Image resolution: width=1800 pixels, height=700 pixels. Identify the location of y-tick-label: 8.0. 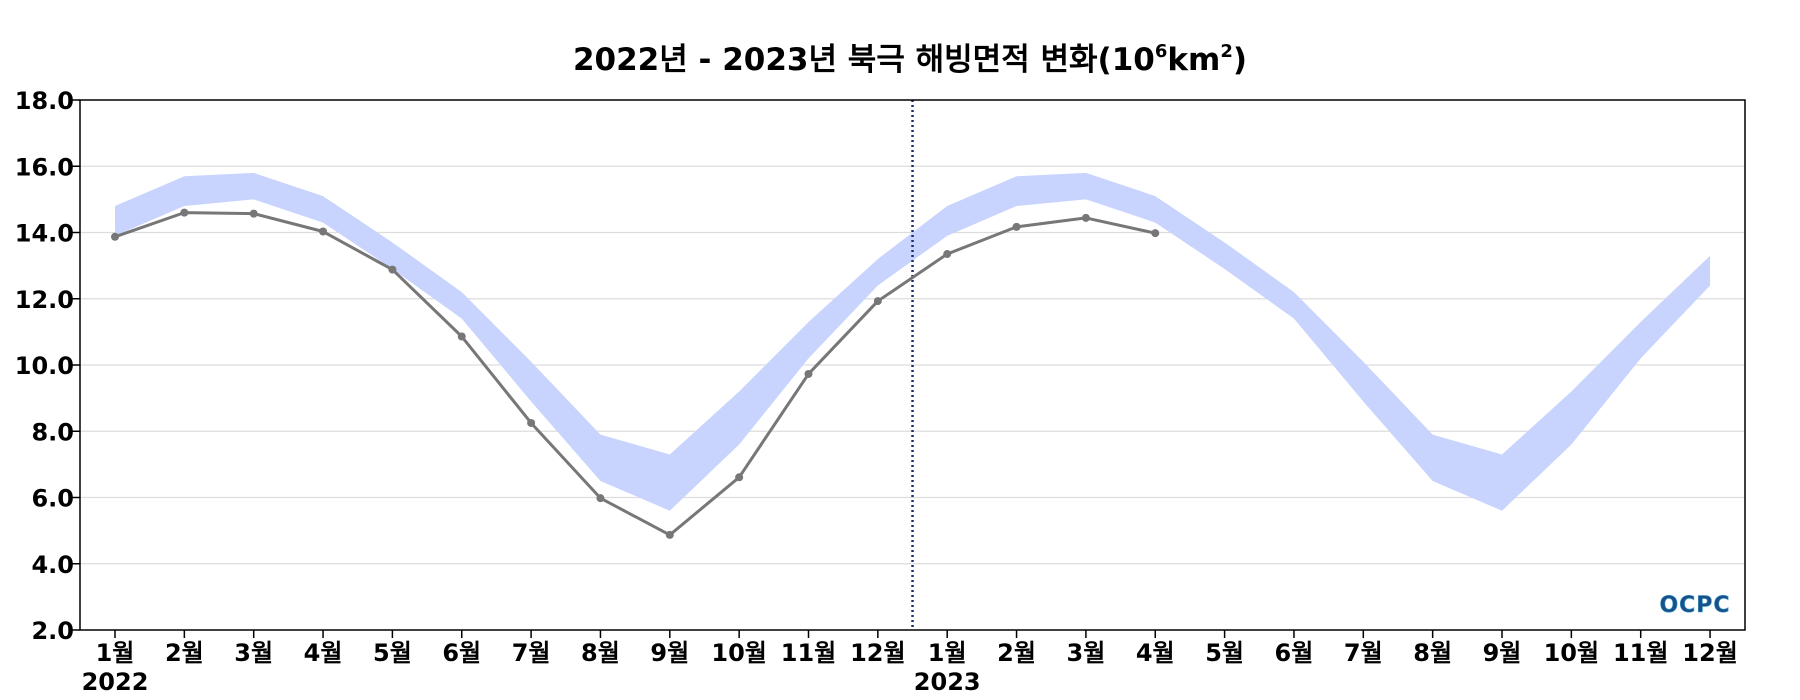
(52, 432).